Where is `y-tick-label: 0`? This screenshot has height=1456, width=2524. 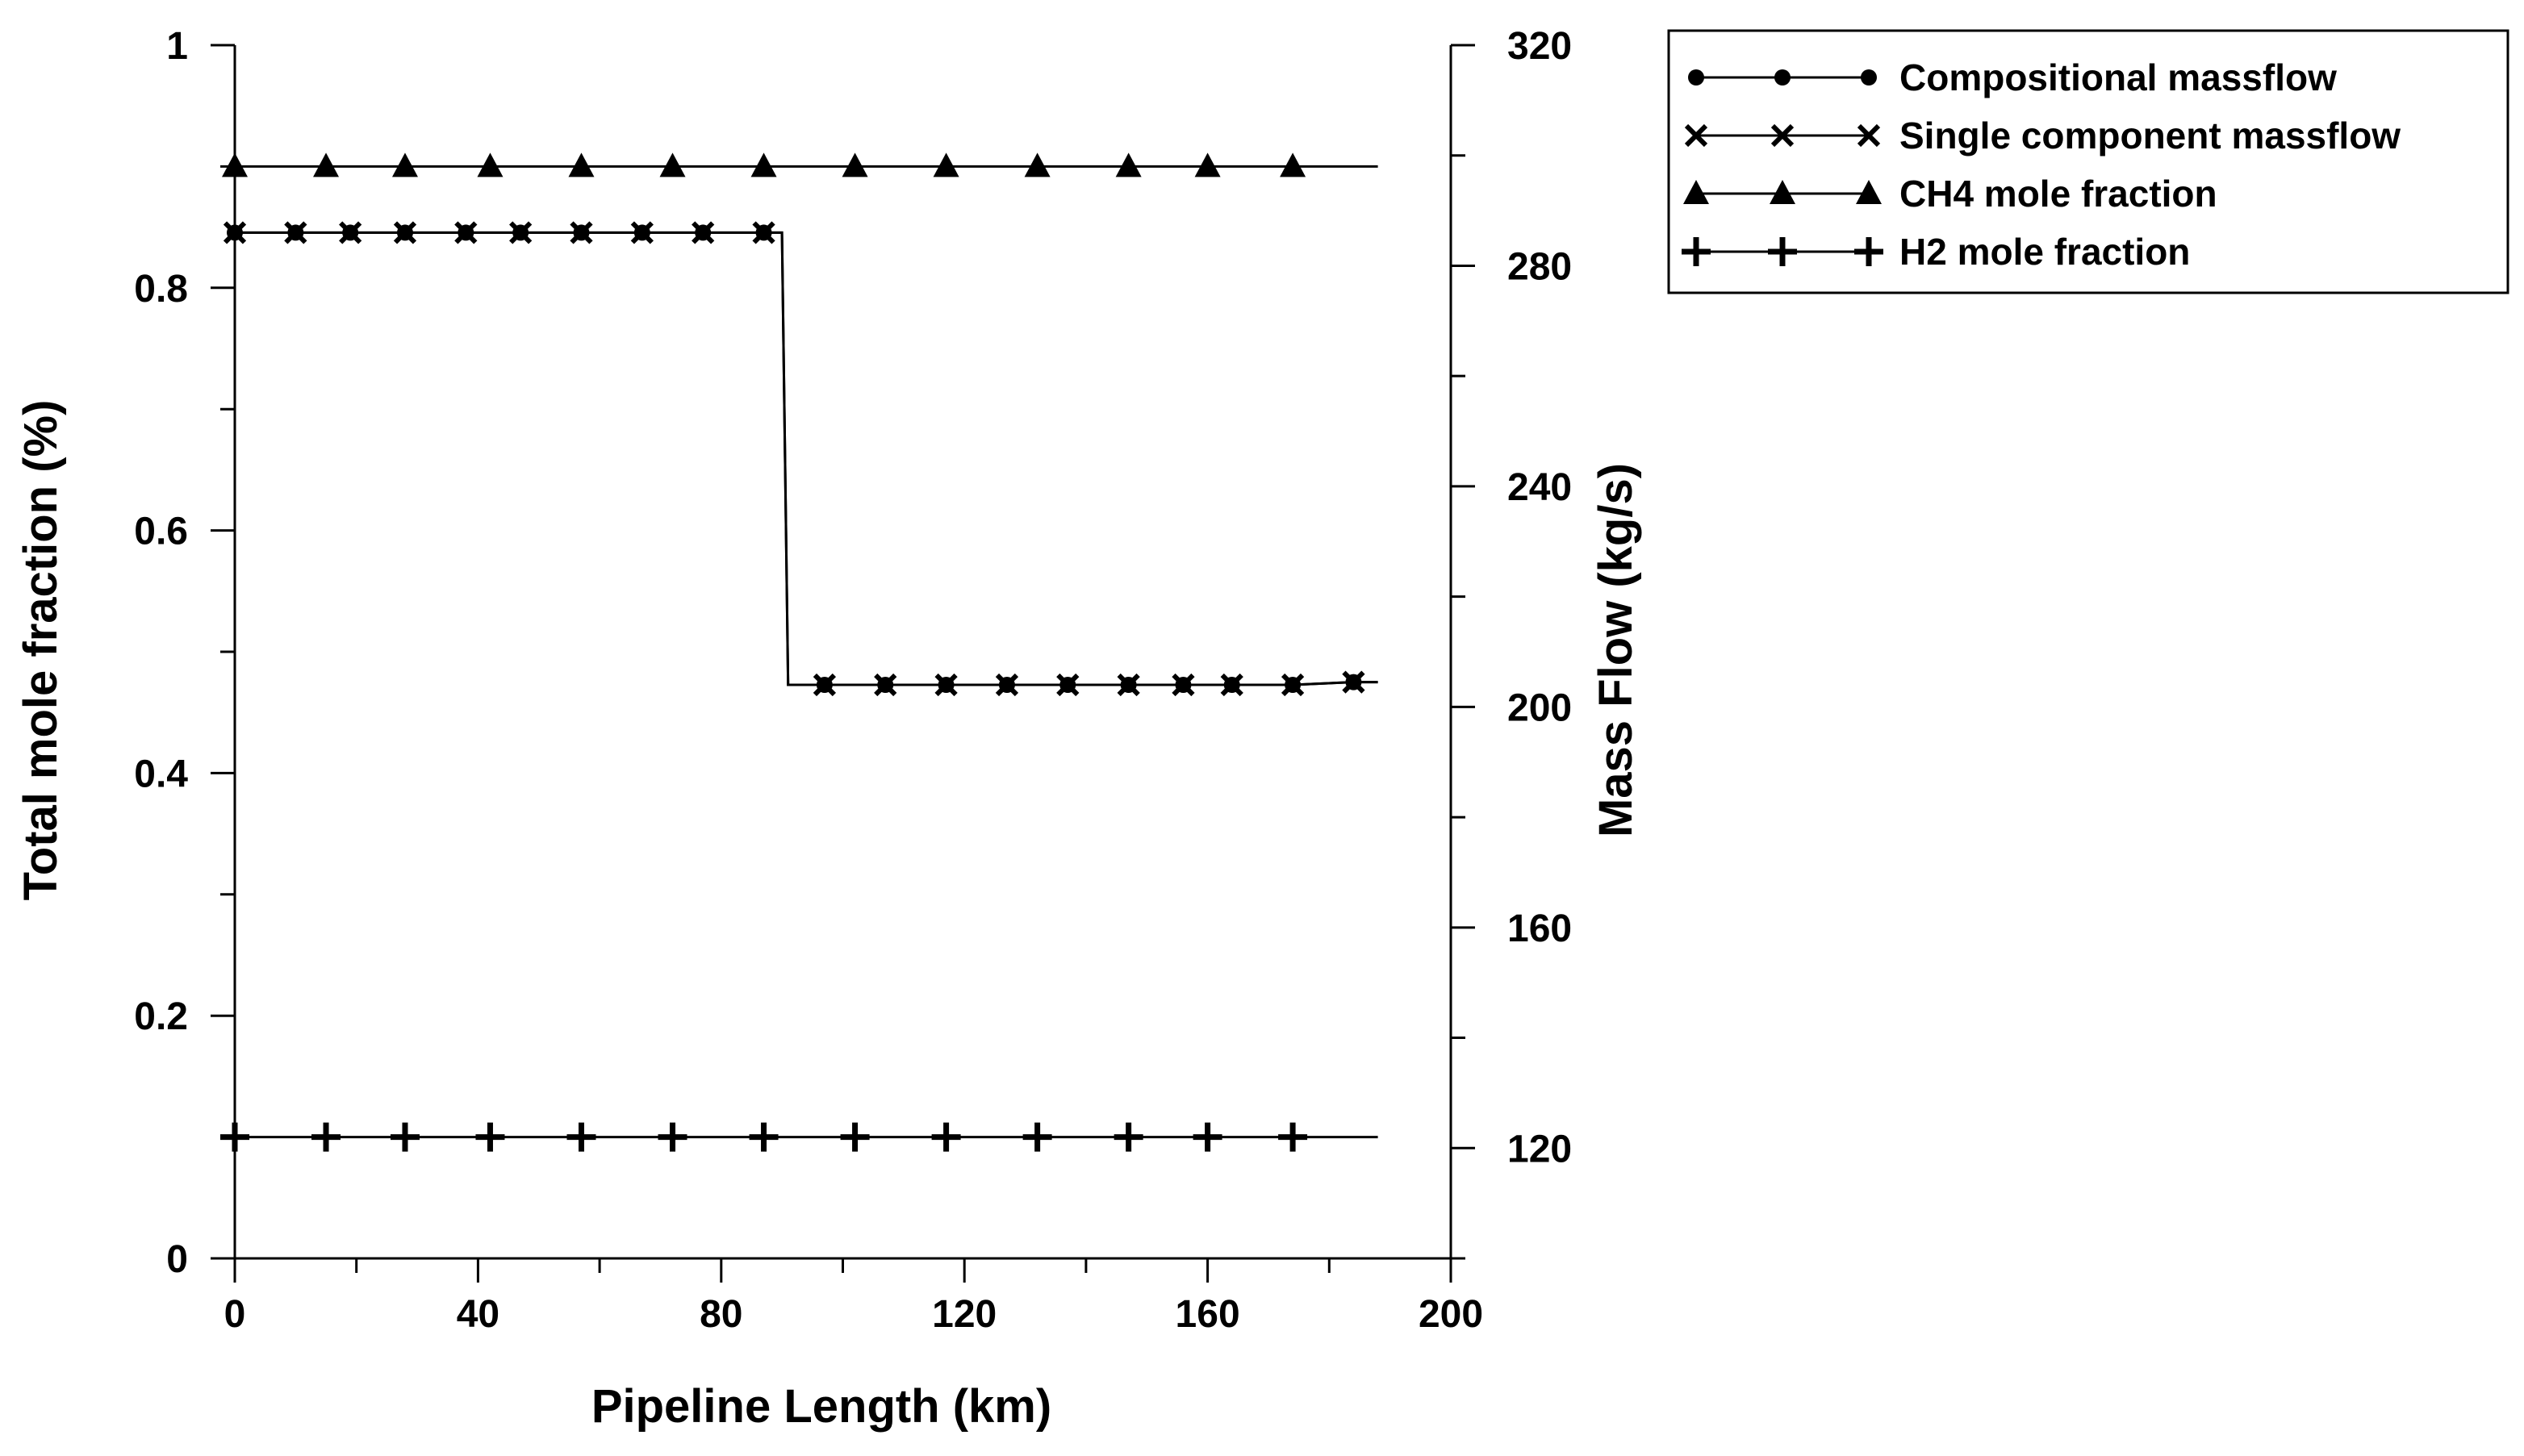
y-tick-label: 0 is located at coordinates (177, 1260).